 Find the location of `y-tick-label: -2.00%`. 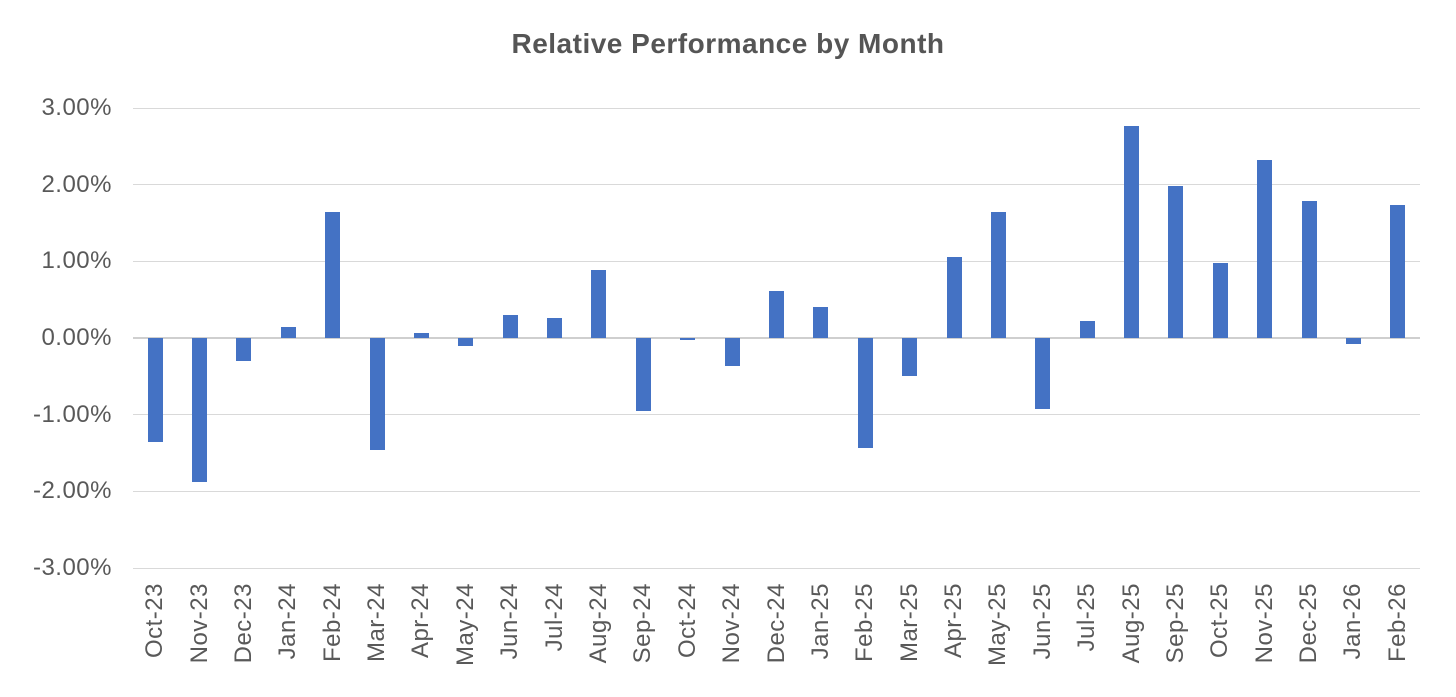

y-tick-label: -2.00% is located at coordinates (72, 491).